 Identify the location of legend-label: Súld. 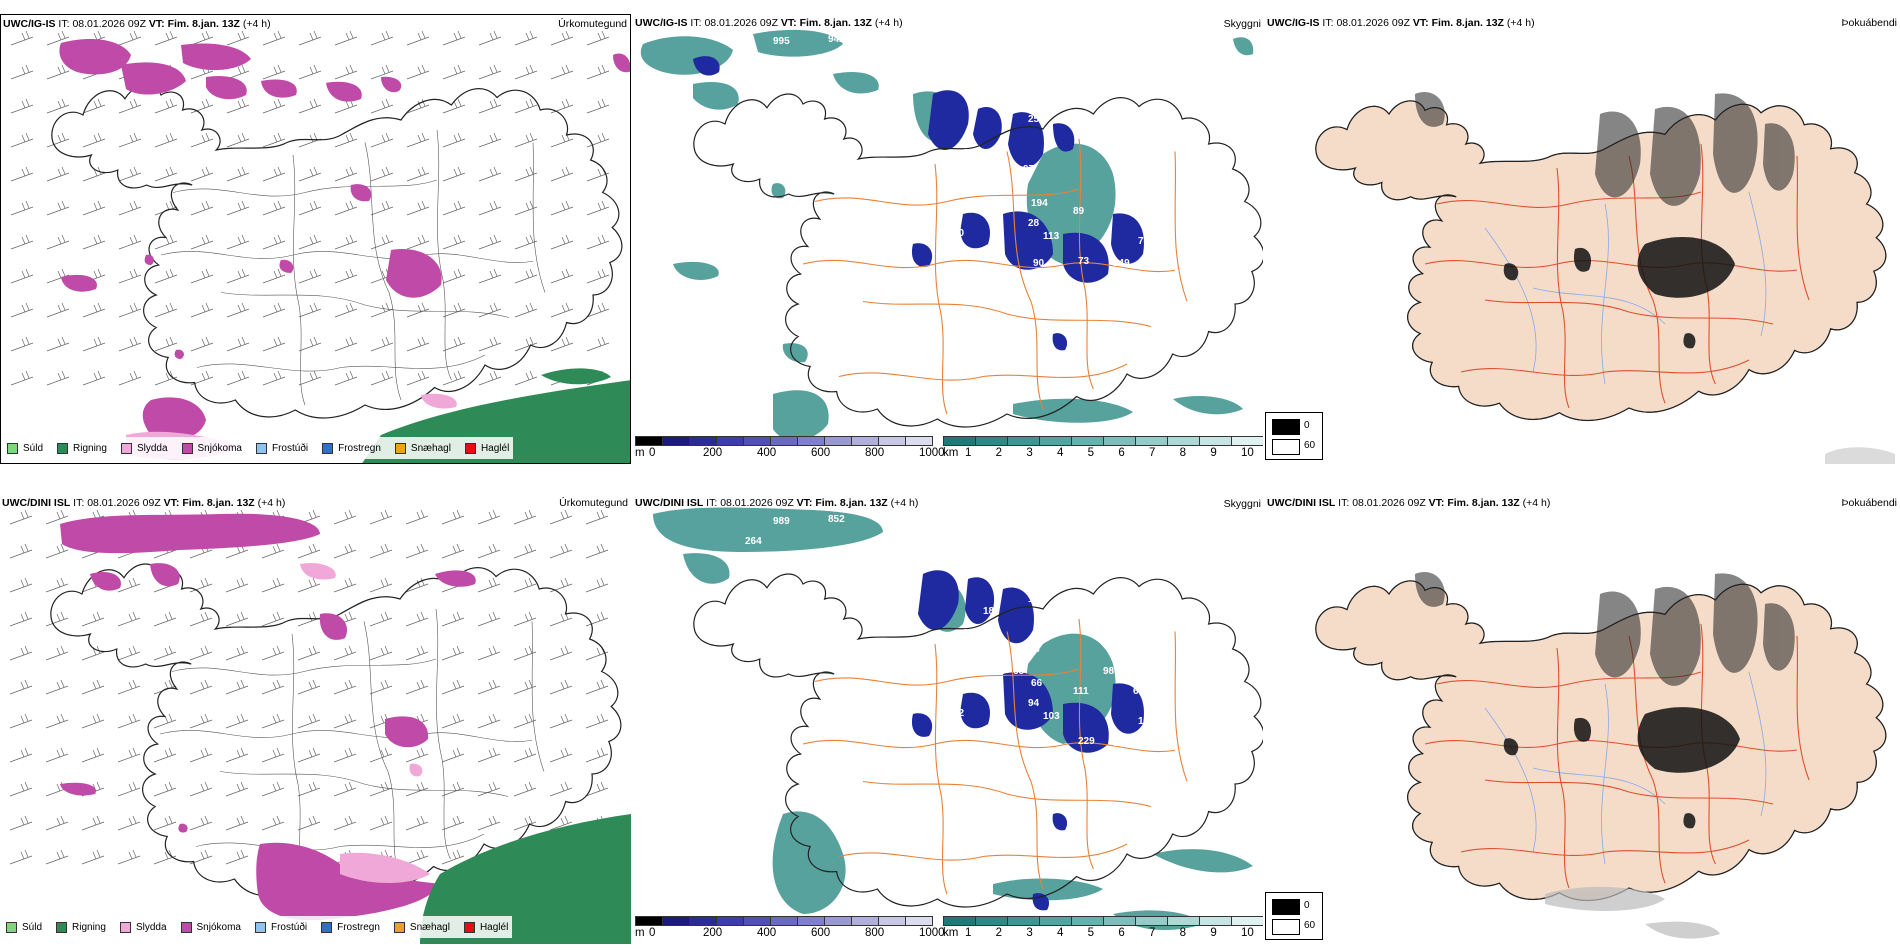
(32, 927).